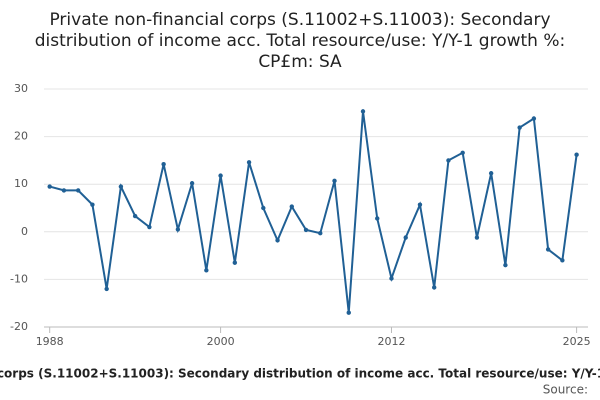 The width and height of the screenshot is (600, 400). I want to click on y-tick-label: -20, so click(19, 326).